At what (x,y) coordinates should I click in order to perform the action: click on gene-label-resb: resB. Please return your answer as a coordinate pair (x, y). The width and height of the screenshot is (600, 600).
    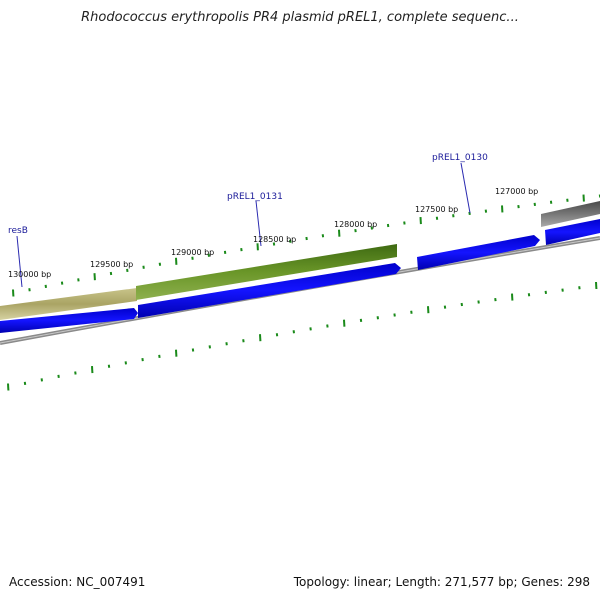
    Looking at the image, I should click on (18, 231).